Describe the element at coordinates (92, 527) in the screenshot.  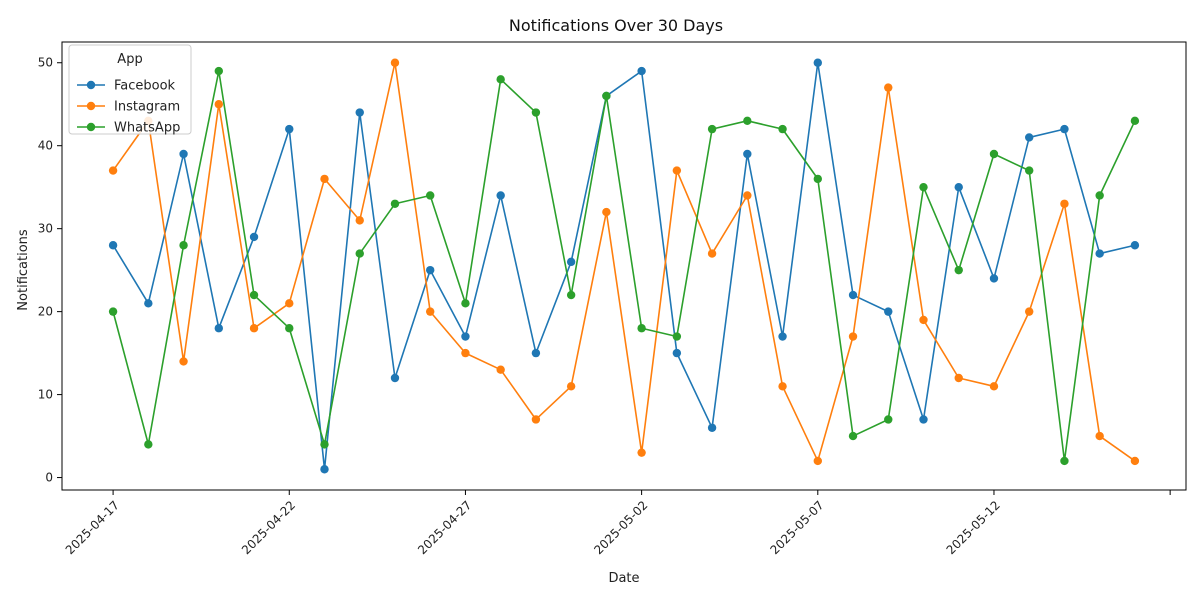
I see `x-tick-label: 2025-04-17` at that location.